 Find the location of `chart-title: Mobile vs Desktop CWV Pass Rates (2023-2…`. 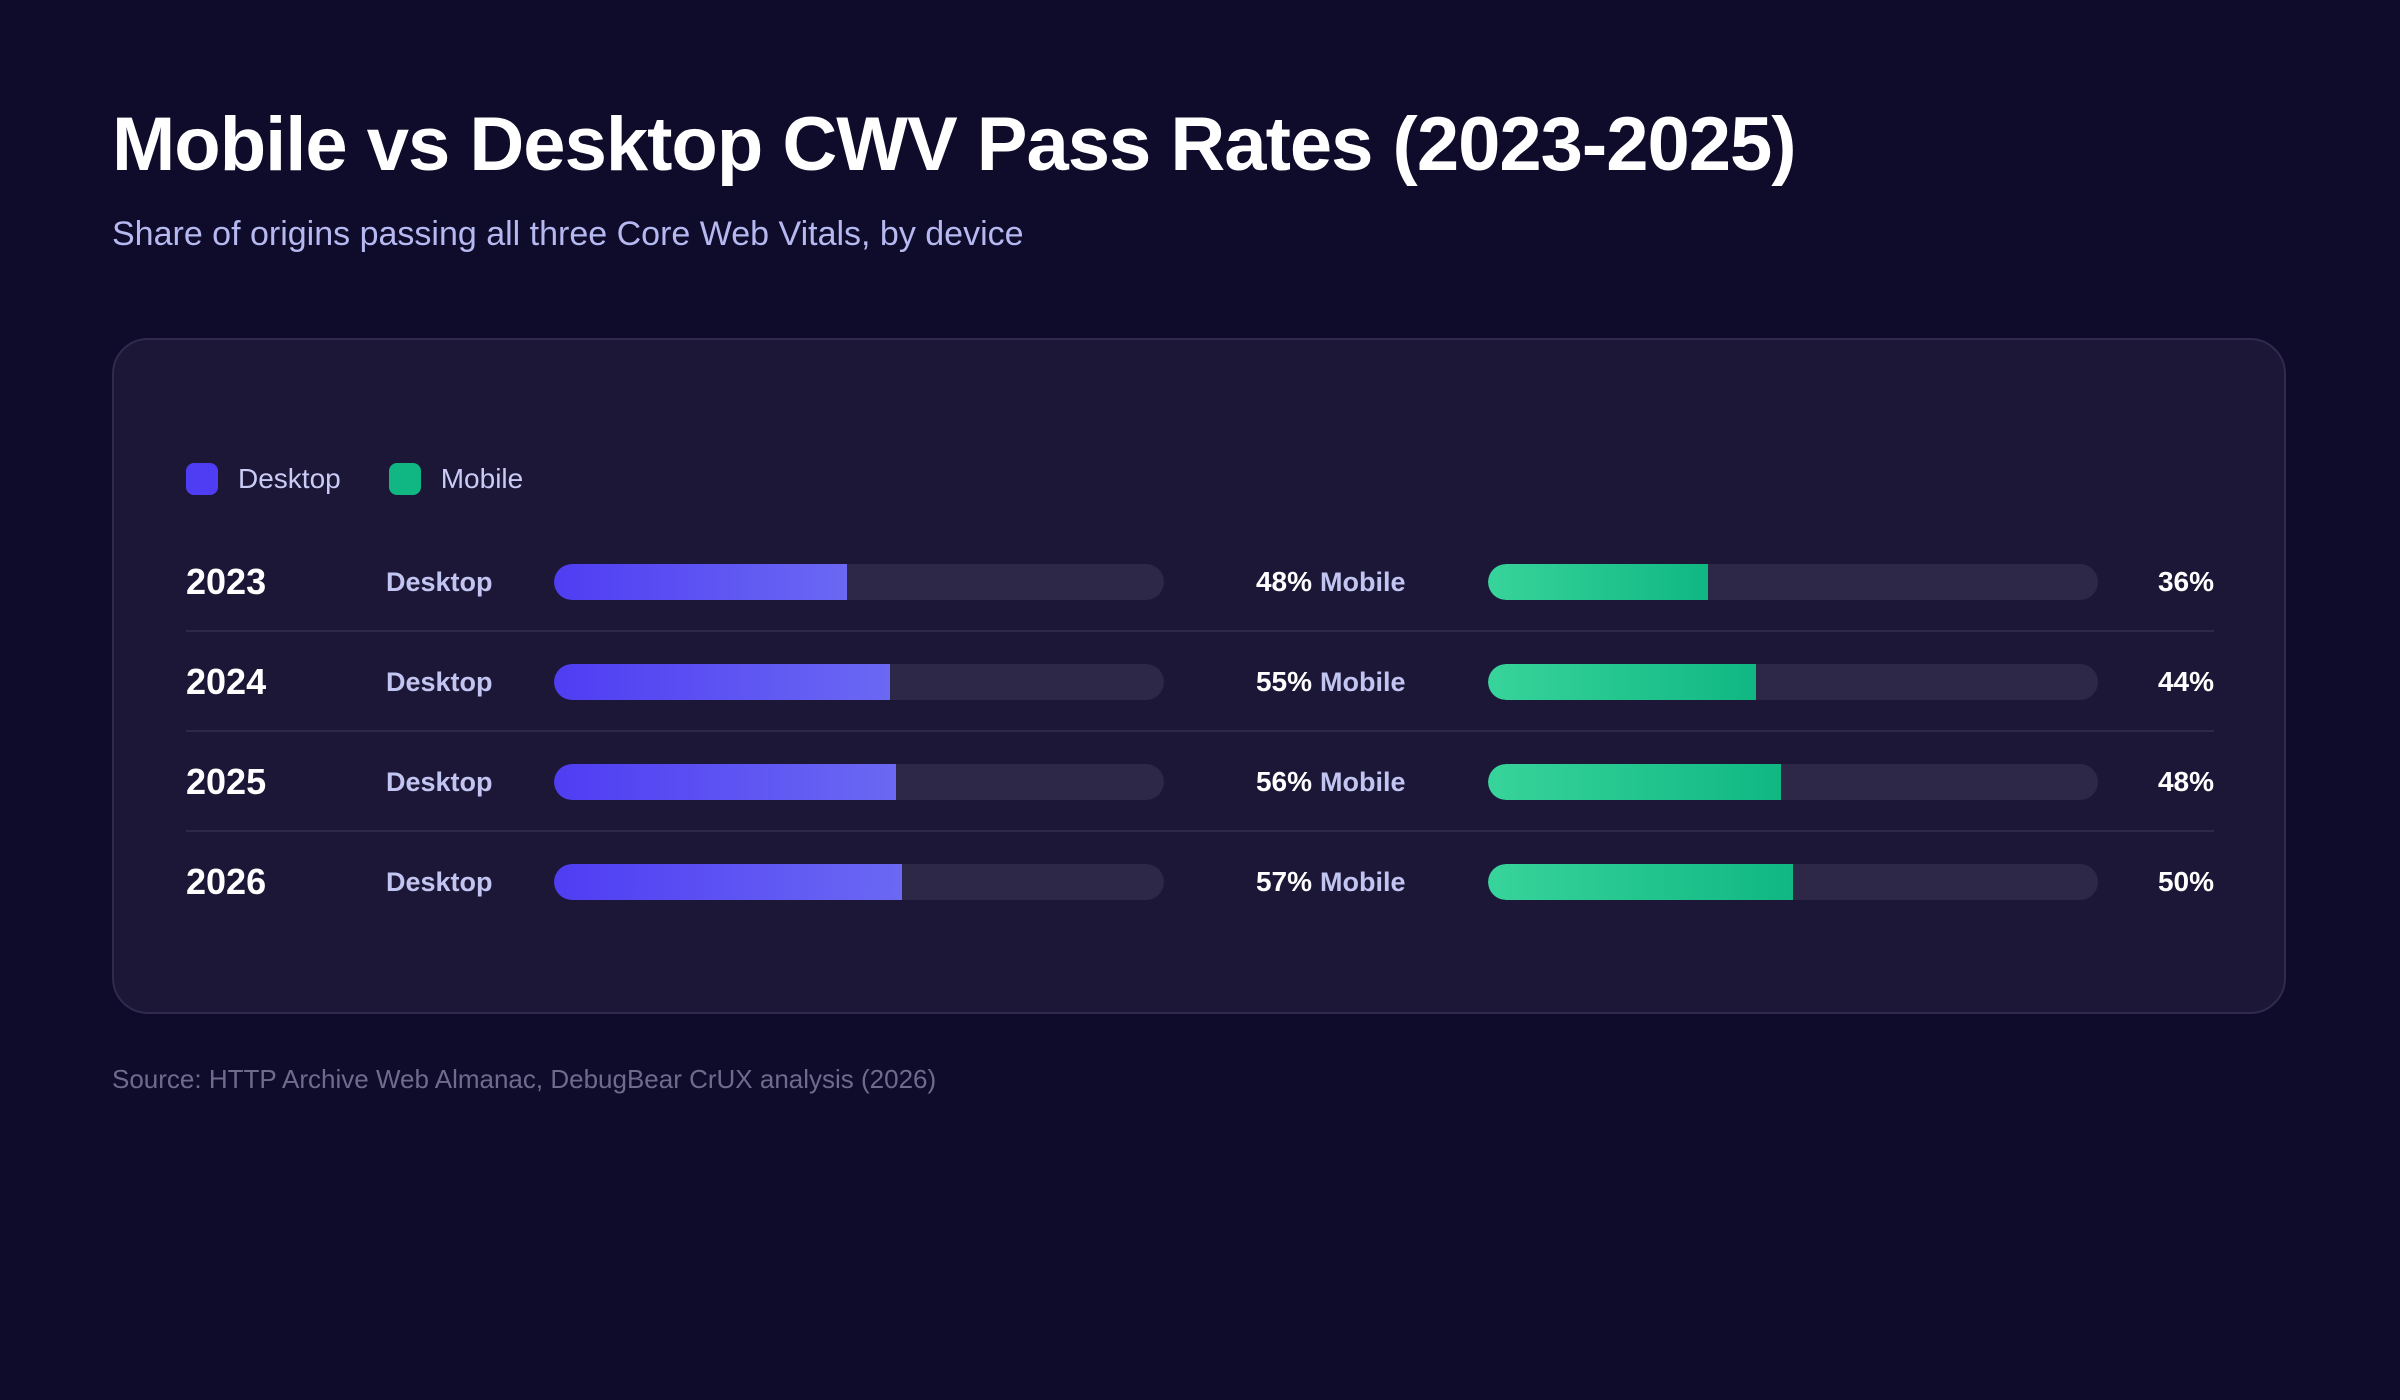

chart-title: Mobile vs Desktop CWV Pass Rates (2023-2… is located at coordinates (954, 144).